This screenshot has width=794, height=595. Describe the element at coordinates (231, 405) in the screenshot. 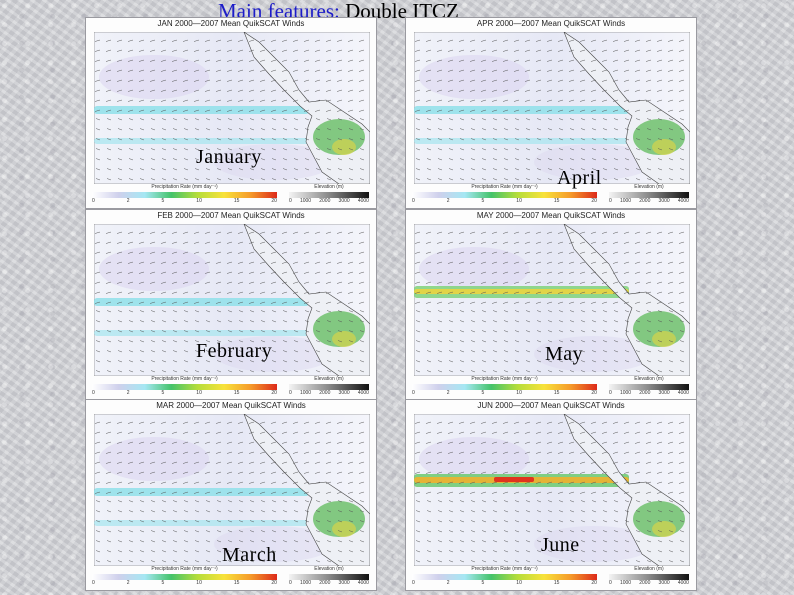

I see `panel-header: MAR 2000—2007 Mean QuikSCAT Winds` at that location.